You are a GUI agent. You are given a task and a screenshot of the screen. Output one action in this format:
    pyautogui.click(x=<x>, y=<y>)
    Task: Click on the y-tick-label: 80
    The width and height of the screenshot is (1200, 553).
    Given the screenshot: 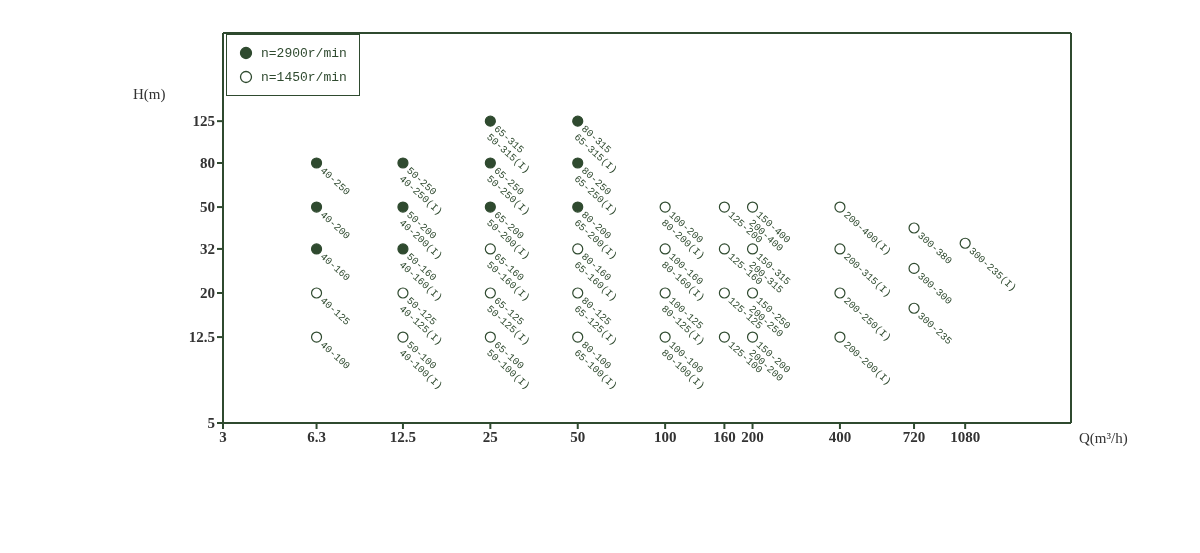 What is the action you would take?
    pyautogui.click(x=207, y=163)
    